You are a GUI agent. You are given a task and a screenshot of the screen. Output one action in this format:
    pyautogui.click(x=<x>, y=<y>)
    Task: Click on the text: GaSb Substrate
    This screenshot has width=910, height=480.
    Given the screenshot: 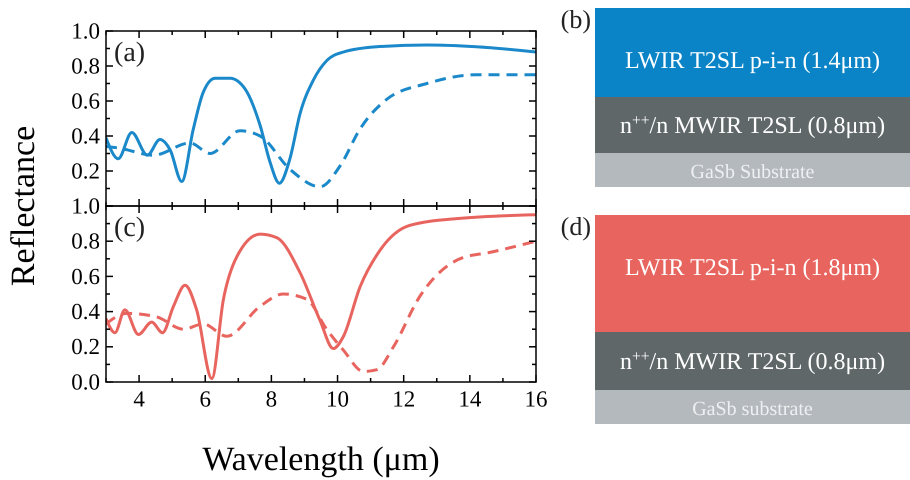 What is the action you would take?
    pyautogui.click(x=752, y=172)
    